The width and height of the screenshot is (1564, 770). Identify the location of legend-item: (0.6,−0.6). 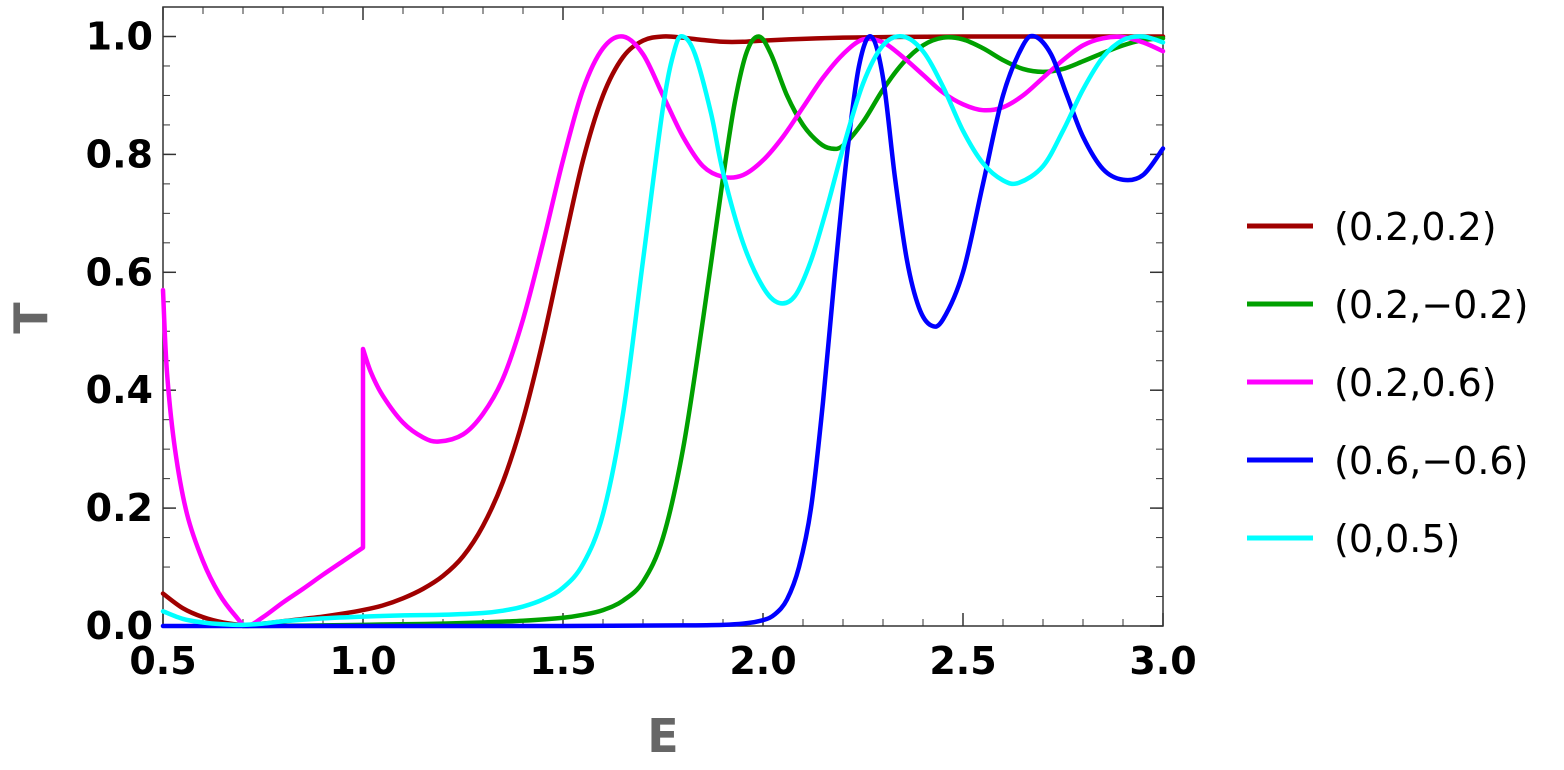
(1387, 461).